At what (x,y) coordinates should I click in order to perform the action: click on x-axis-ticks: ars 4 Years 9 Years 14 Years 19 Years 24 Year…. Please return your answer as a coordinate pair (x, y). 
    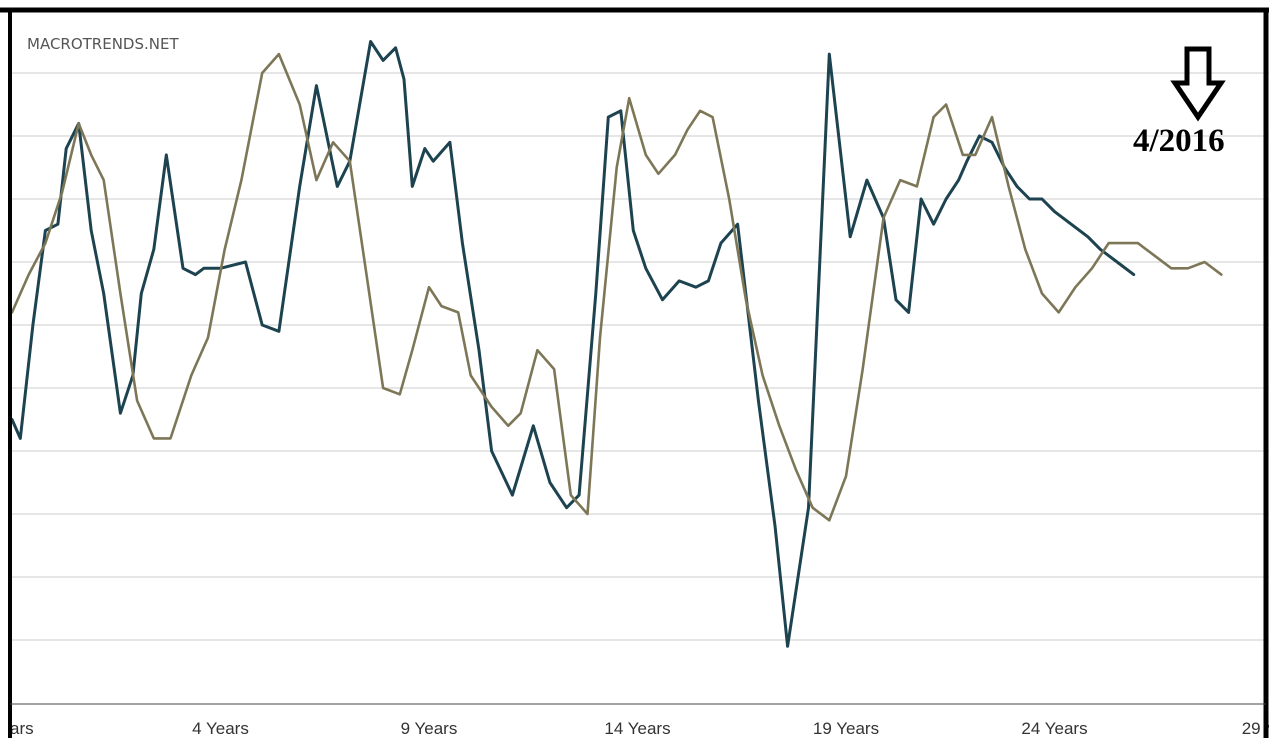
    Looking at the image, I should click on (639, 728).